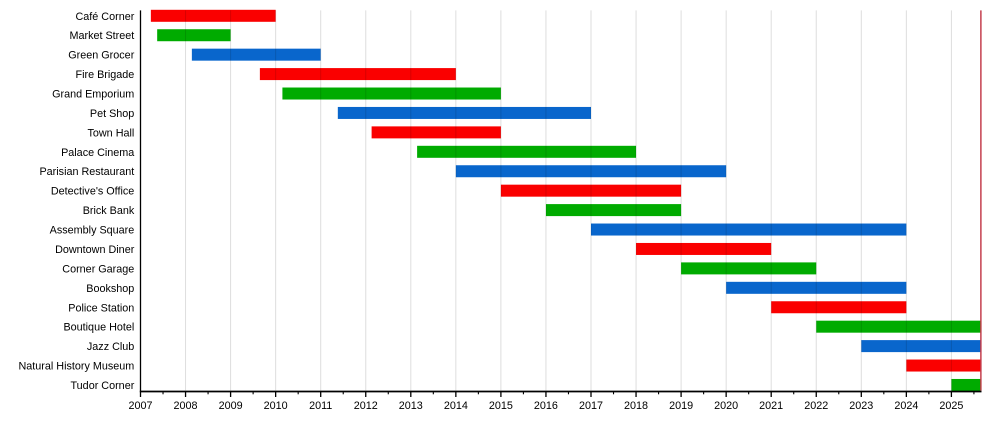 Image resolution: width=1000 pixels, height=445 pixels. What do you see at coordinates (320, 406) in the screenshot?
I see `svg-text: 2011` at bounding box center [320, 406].